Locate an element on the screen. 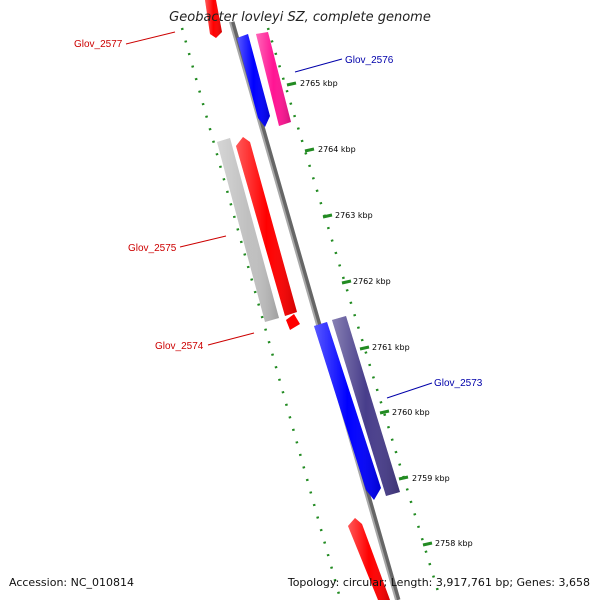 The image size is (600, 600). tick-label-2763: 2763 kbp is located at coordinates (354, 215).